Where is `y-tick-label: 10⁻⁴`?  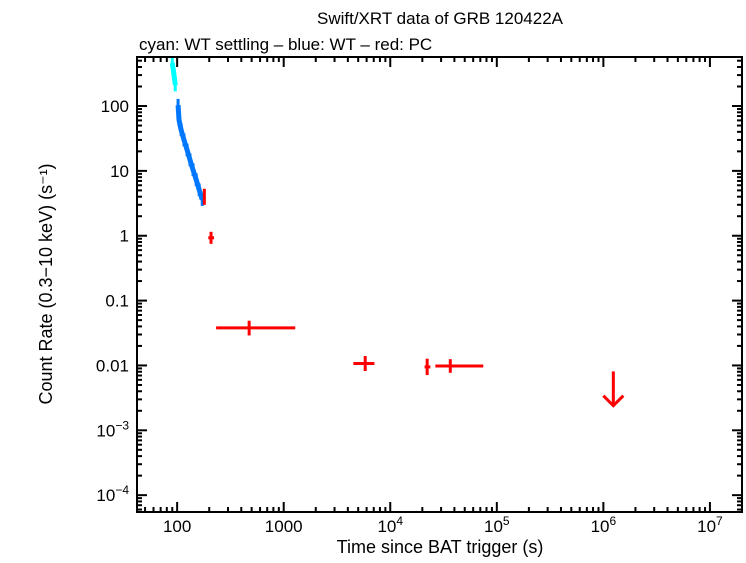
y-tick-label: 10⁻⁴ is located at coordinates (112, 494).